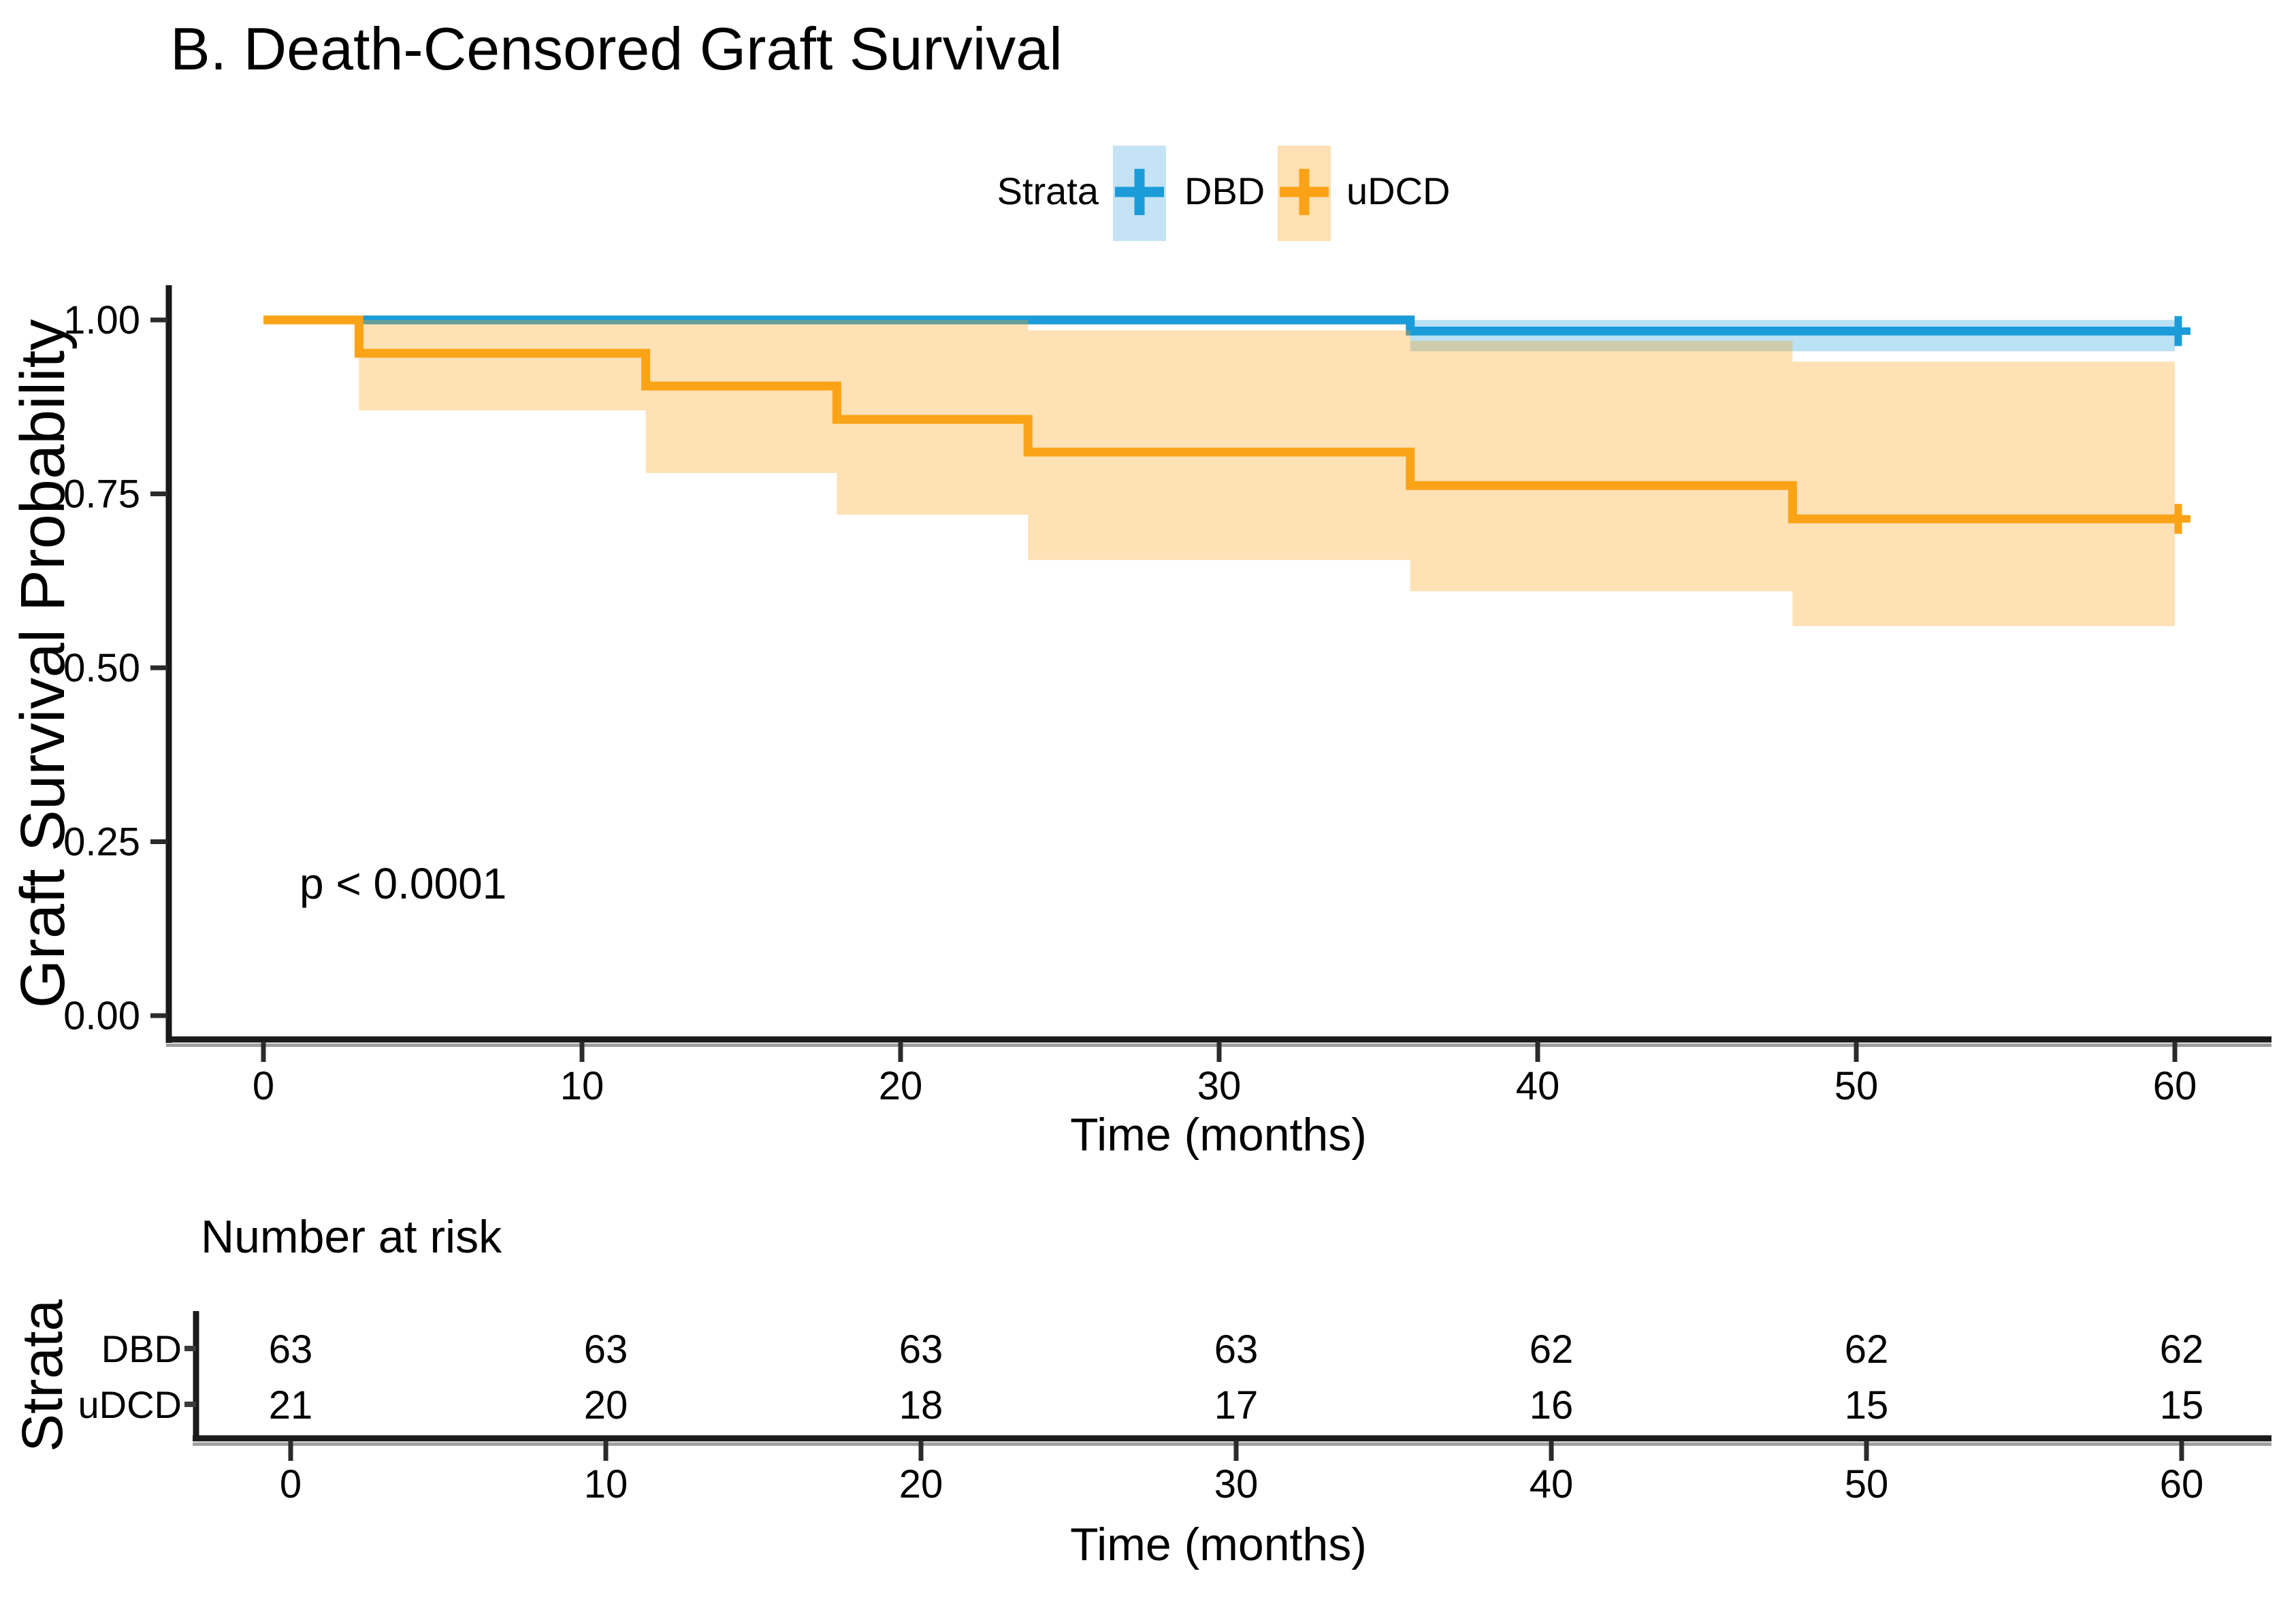  Describe the element at coordinates (1304, 192) in the screenshot. I see `legend-plus-udcd-icon` at that location.